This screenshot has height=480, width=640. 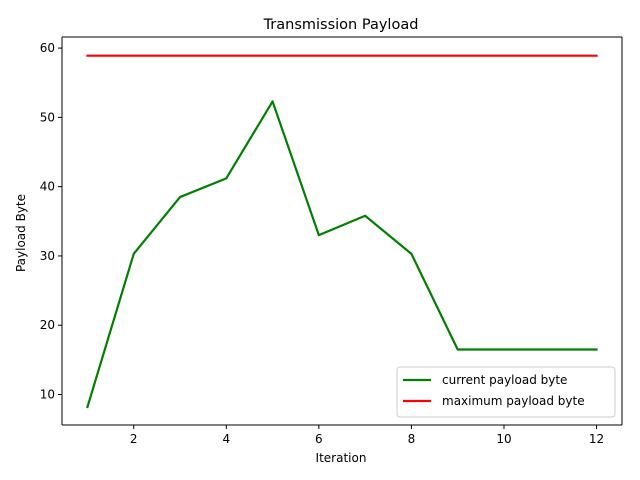 I want to click on x-axis: 2 4 6 8 10 12, so click(x=367, y=435).